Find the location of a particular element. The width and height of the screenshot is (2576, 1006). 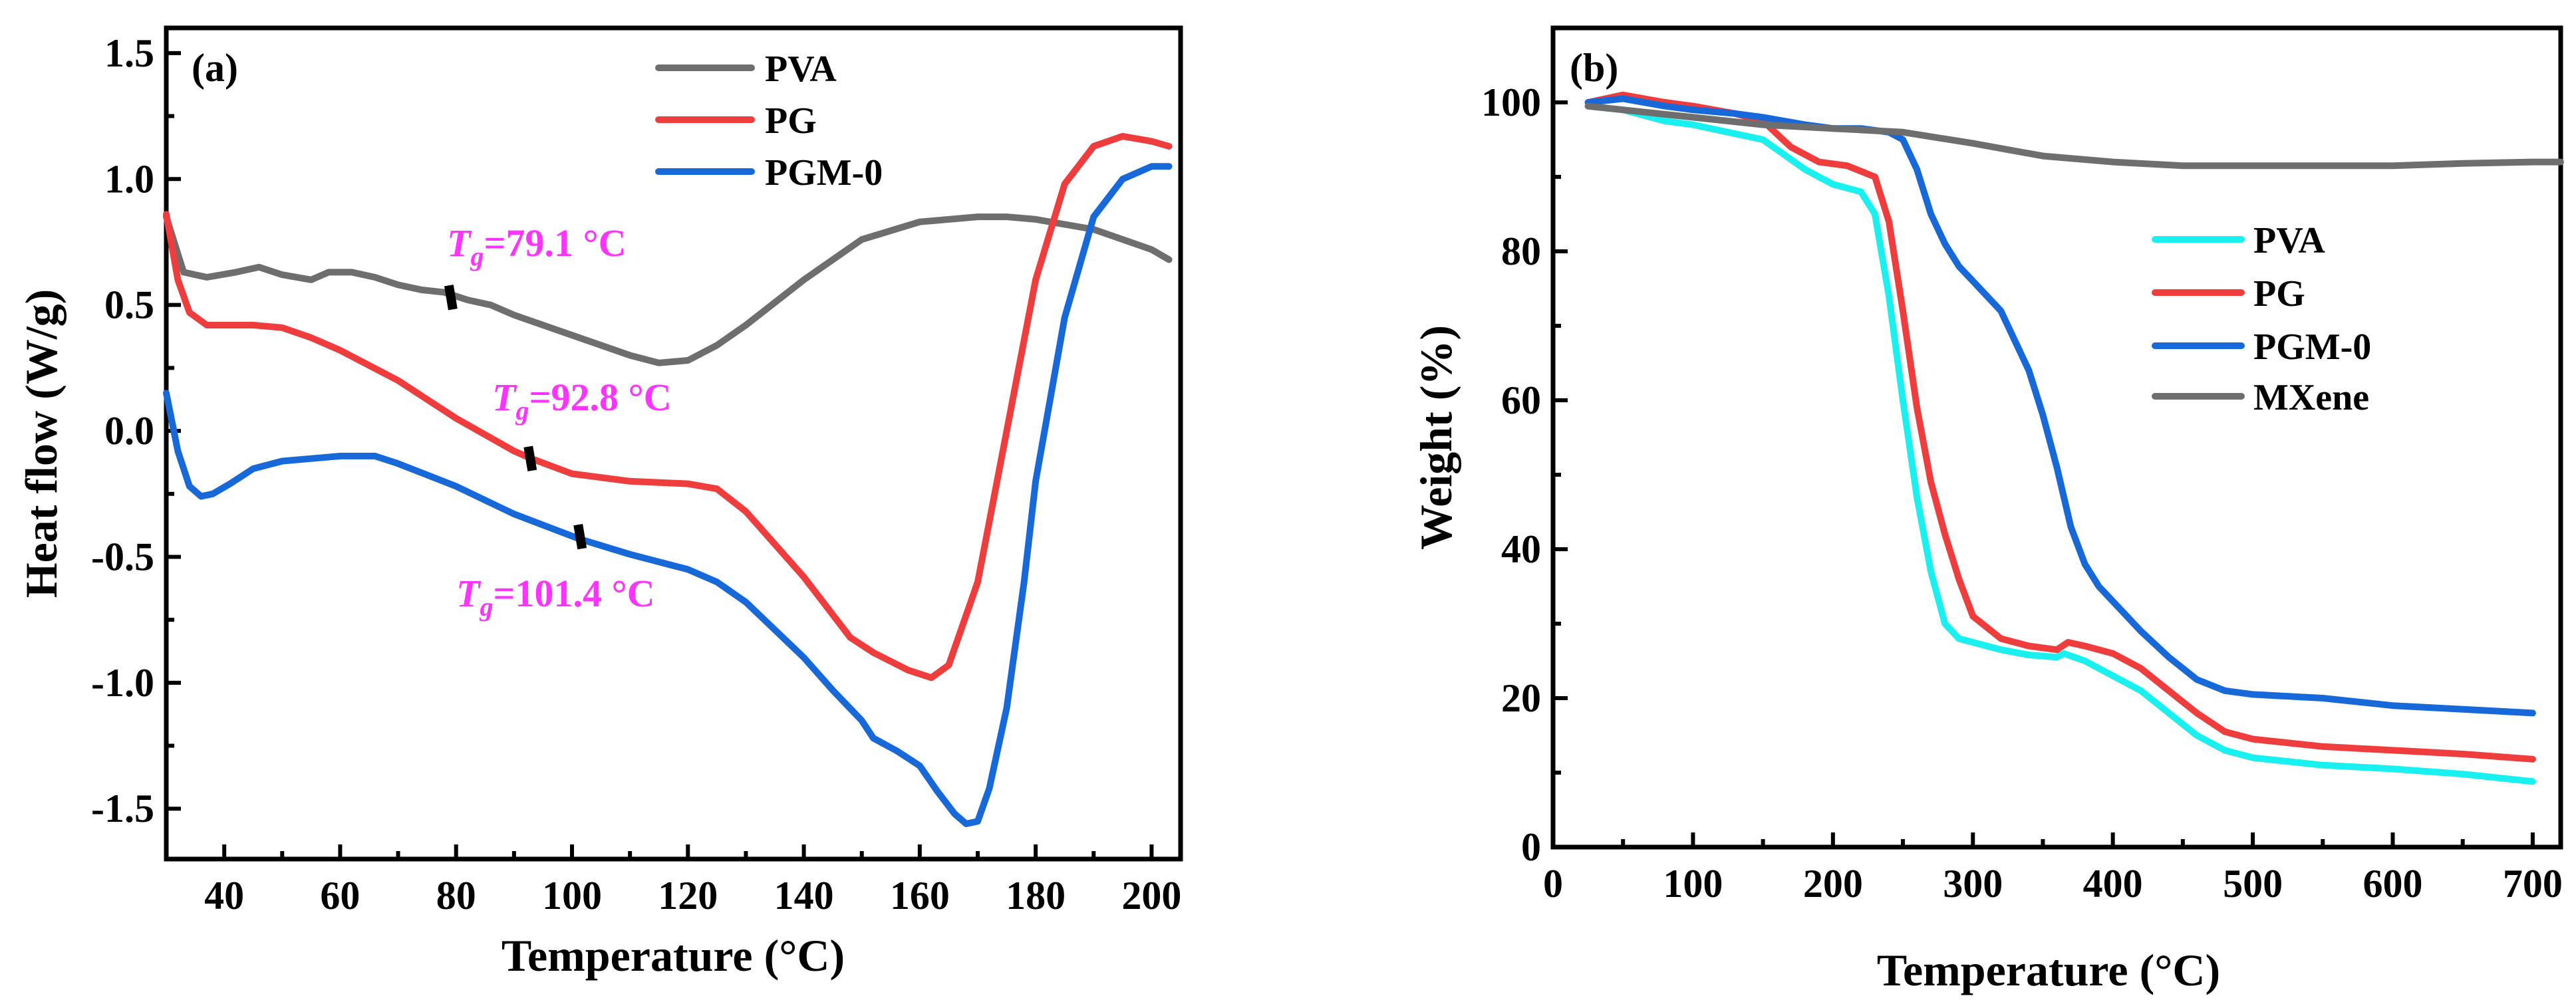

panel-a-label: (a) is located at coordinates (215, 68).